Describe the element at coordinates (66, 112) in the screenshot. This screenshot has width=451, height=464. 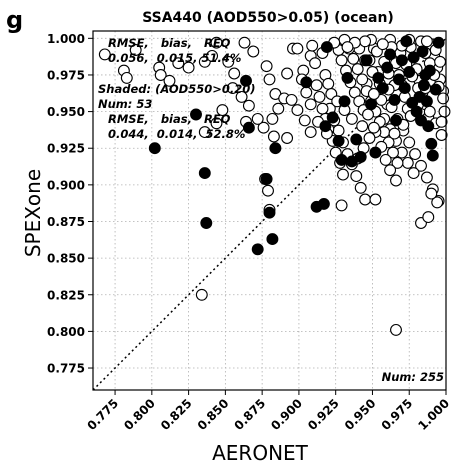
I see `y-tick-label: 0.950` at that location.